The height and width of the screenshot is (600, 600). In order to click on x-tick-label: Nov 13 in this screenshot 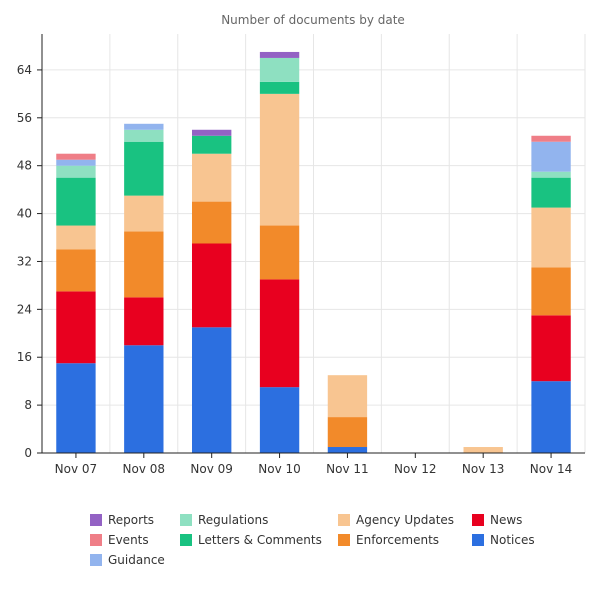, I will do `click(483, 469)`.